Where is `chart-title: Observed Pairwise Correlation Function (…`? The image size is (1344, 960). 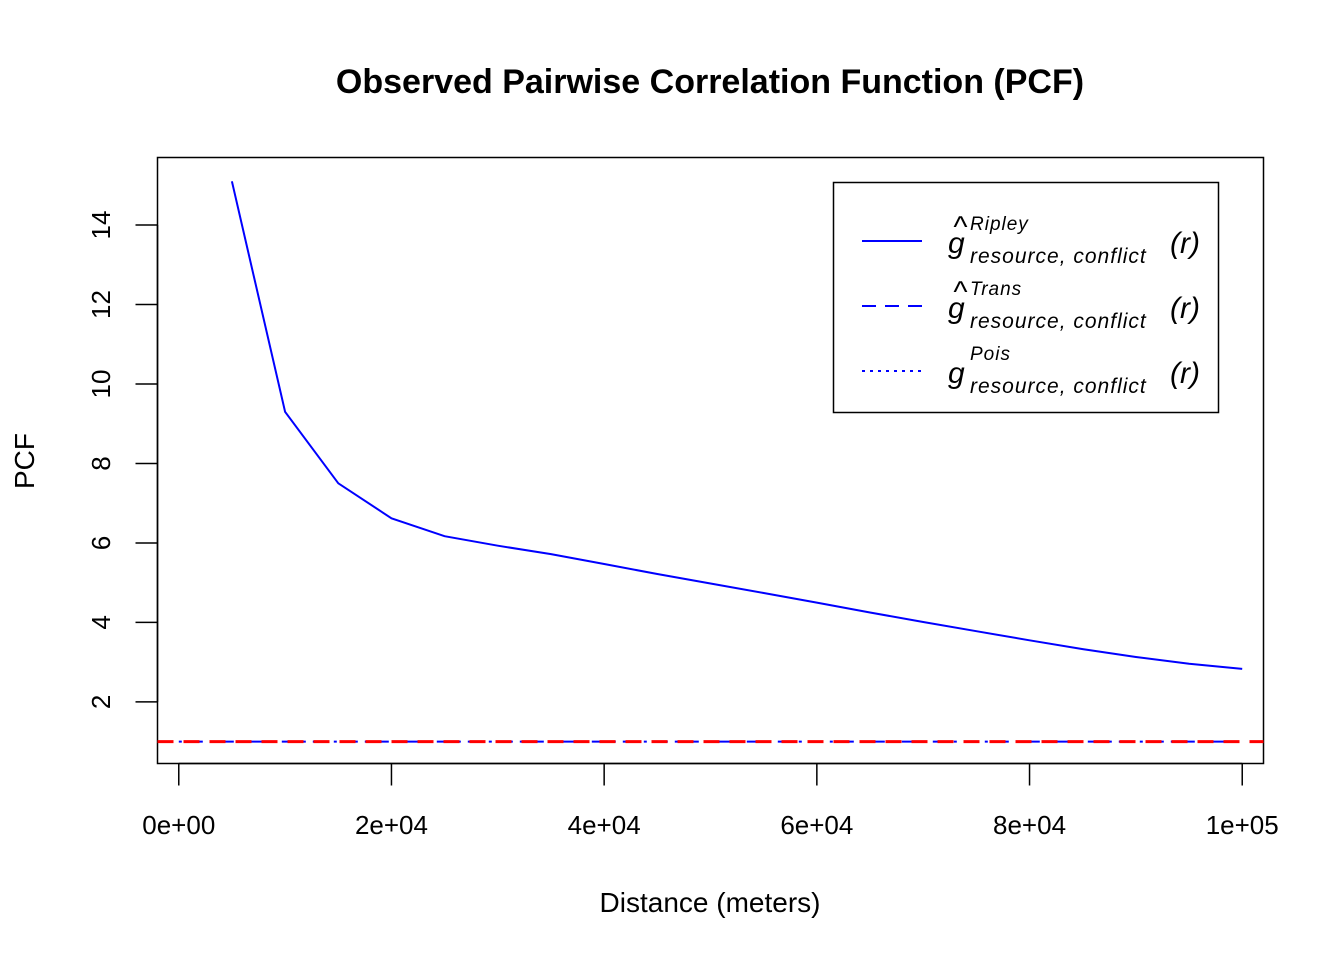
chart-title: Observed Pairwise Correlation Function (… is located at coordinates (710, 82).